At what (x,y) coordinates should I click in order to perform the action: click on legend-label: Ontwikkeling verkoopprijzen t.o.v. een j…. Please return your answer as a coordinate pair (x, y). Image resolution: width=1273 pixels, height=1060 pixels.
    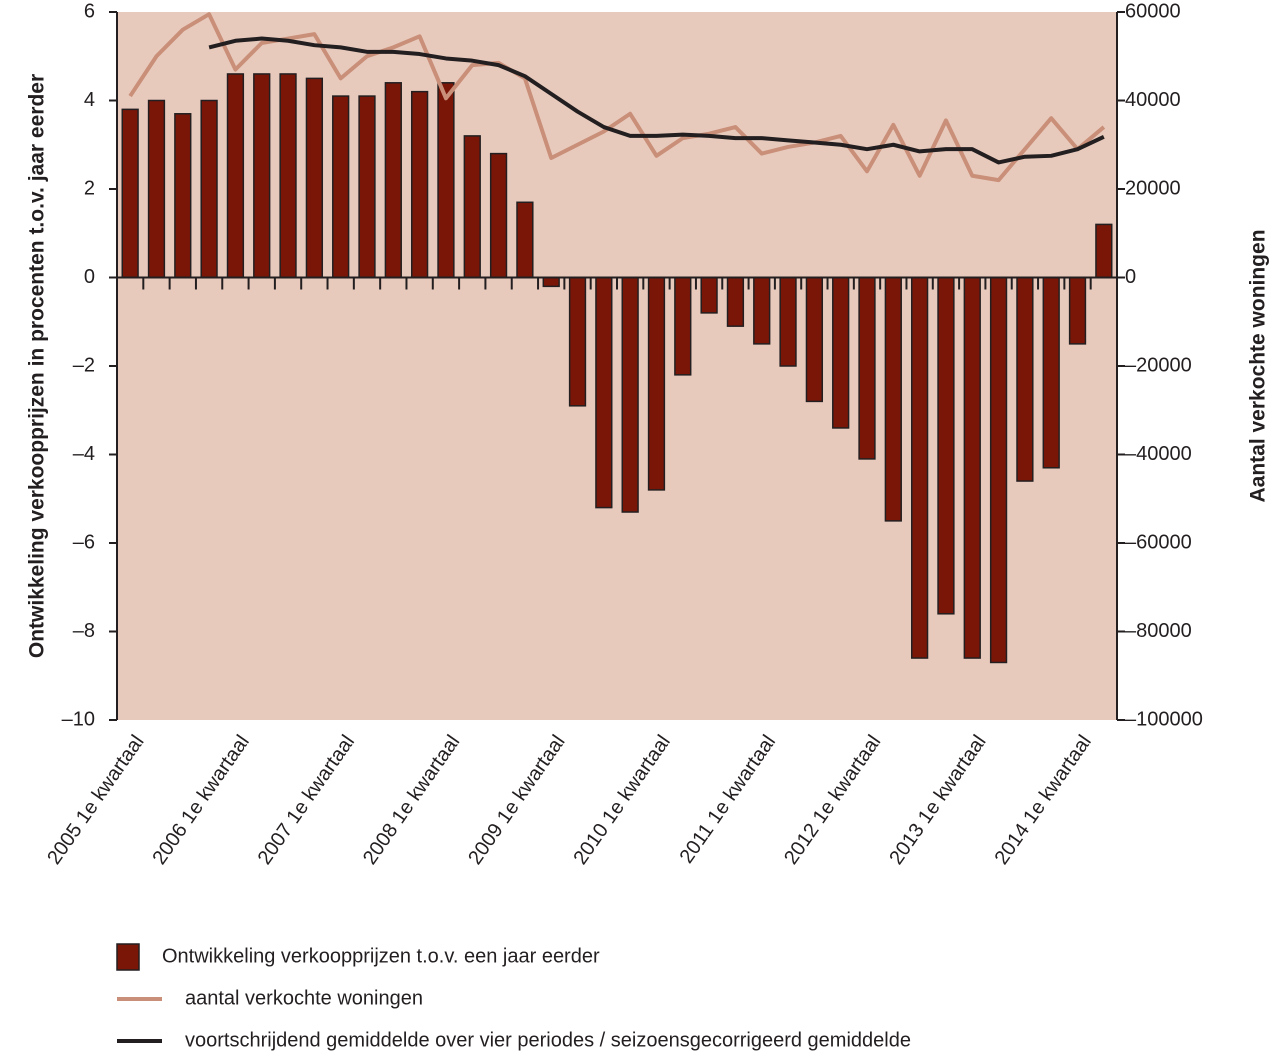
    Looking at the image, I should click on (381, 956).